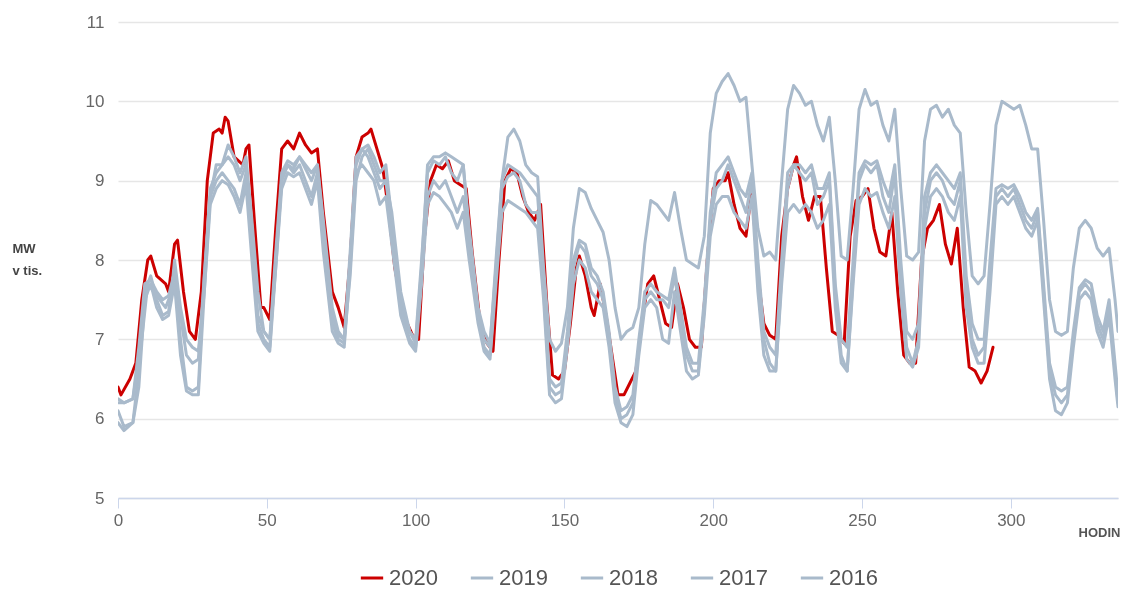 The image size is (1127, 599). I want to click on legend-label: 2019, so click(523, 577).